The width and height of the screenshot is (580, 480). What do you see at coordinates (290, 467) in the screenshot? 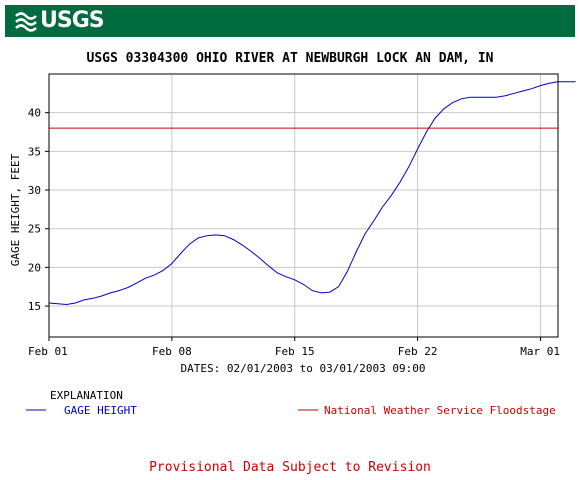
I see `provisional-data-note: Provisional Data Subject to Revision` at bounding box center [290, 467].